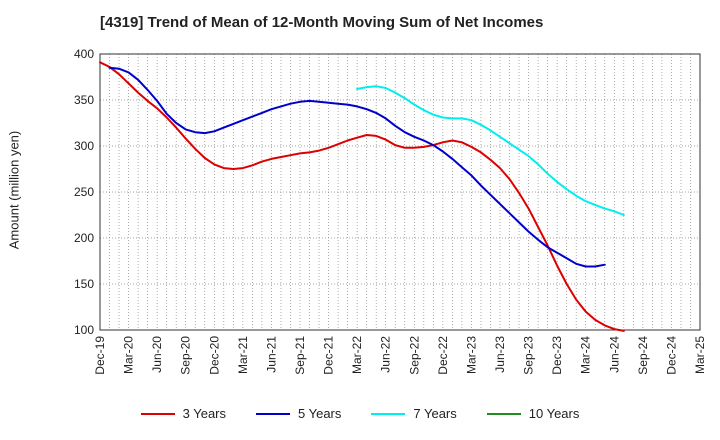 The image size is (720, 440). Describe the element at coordinates (129, 355) in the screenshot. I see `x-tick-label: Mar-20` at that location.